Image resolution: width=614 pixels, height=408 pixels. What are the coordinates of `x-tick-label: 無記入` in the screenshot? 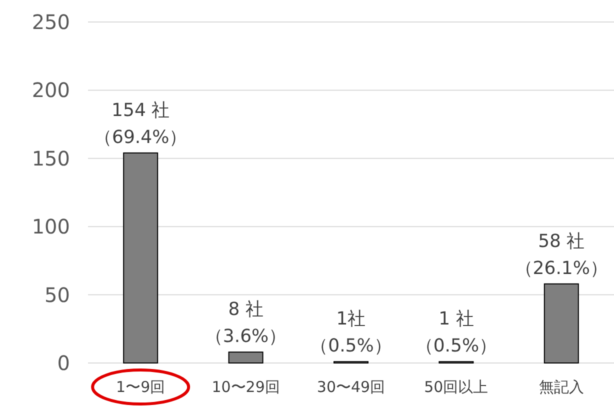 It's located at (561, 387).